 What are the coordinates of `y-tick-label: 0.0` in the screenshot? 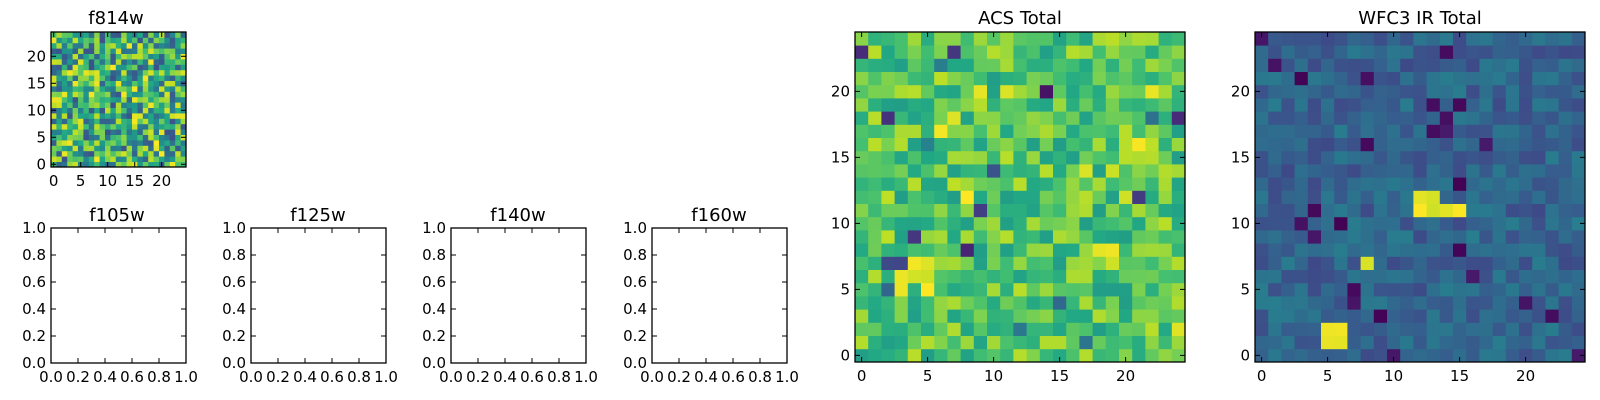 It's located at (34, 363).